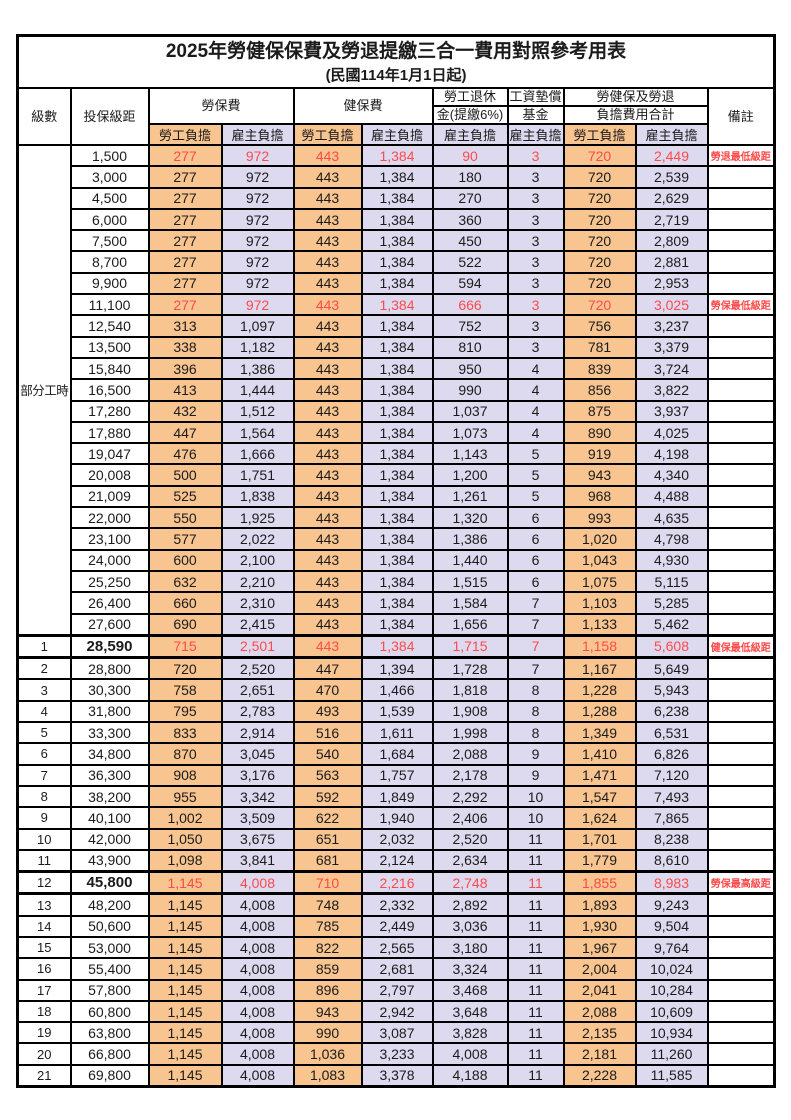 The image size is (791, 1120). I want to click on labor-employer-cell: 1,444, so click(257, 390).